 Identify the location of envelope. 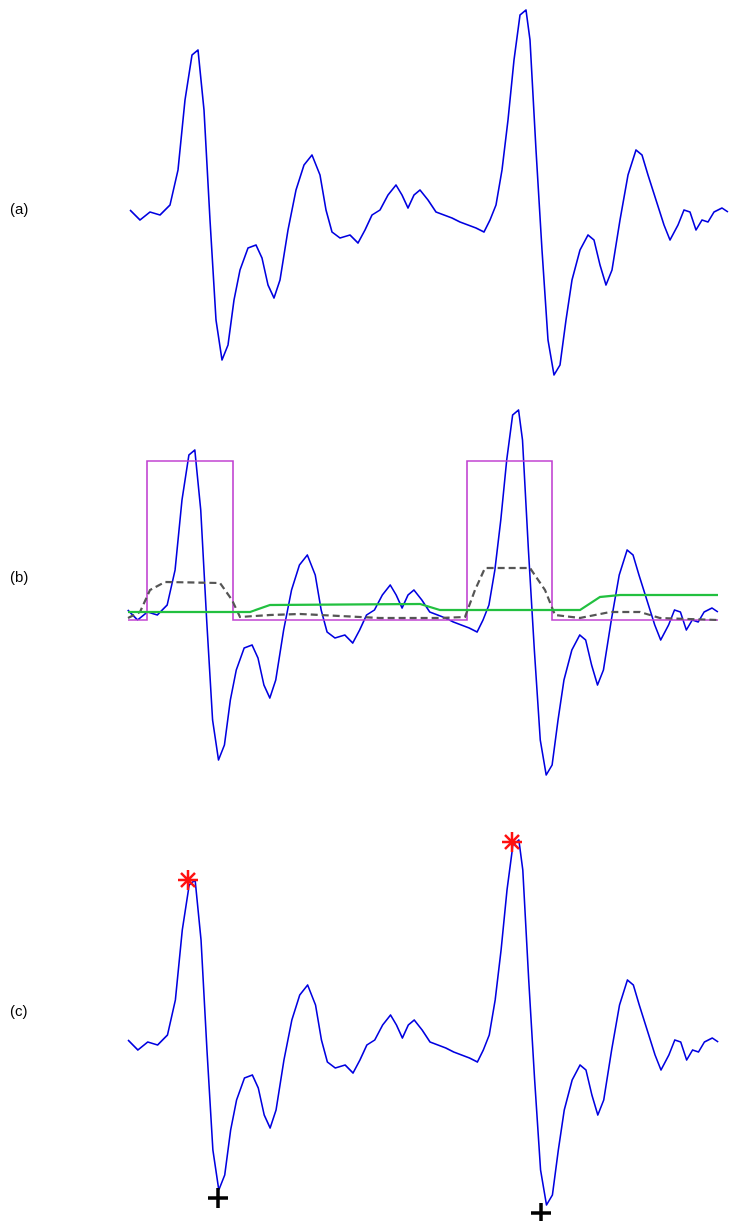
(423, 594).